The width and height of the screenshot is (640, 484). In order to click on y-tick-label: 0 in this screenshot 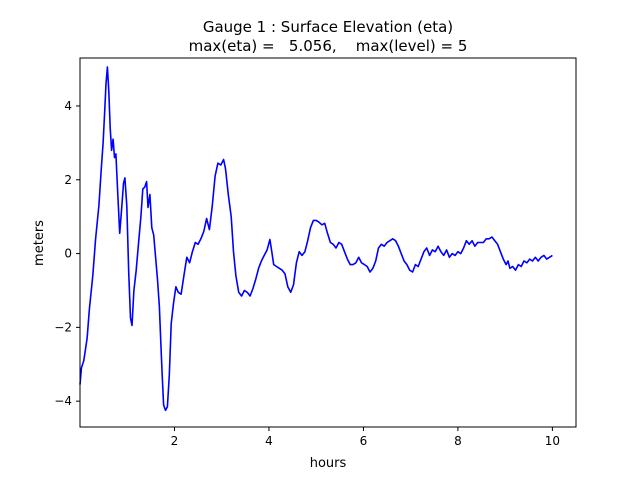, I will do `click(68, 254)`.